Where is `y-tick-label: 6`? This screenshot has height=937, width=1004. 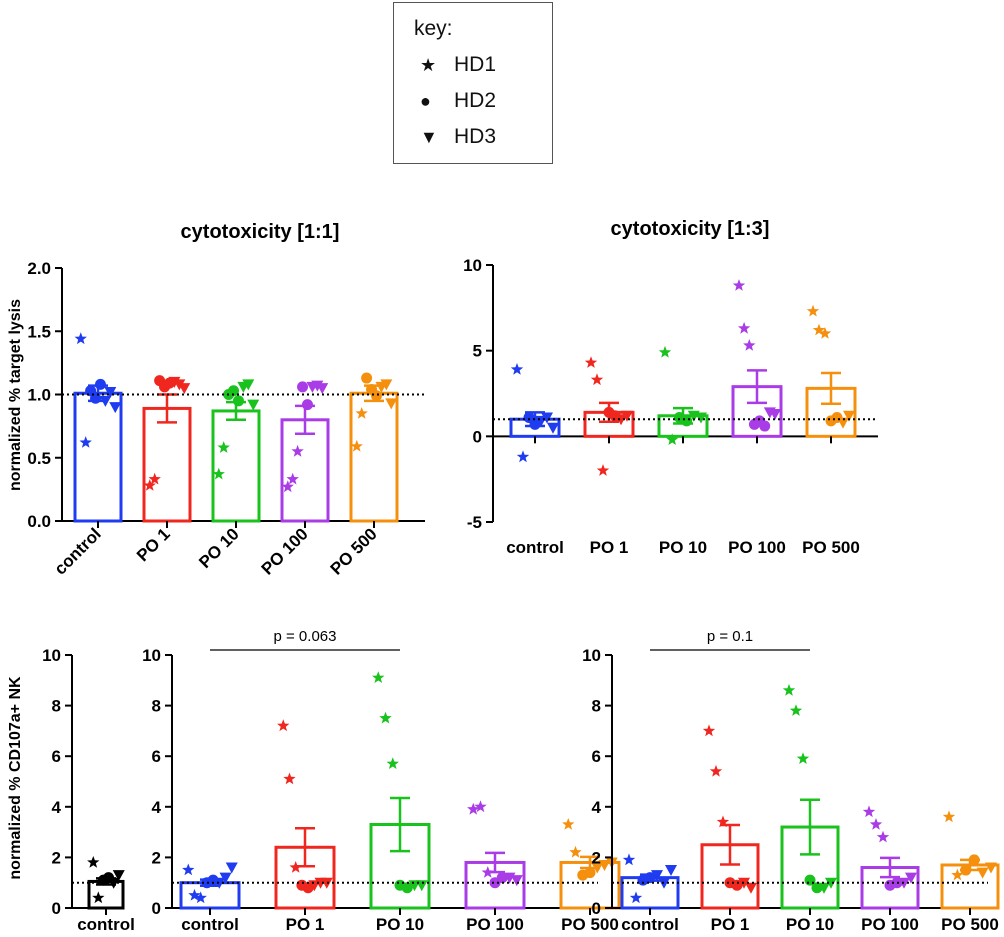
y-tick-label: 6 is located at coordinates (56, 756).